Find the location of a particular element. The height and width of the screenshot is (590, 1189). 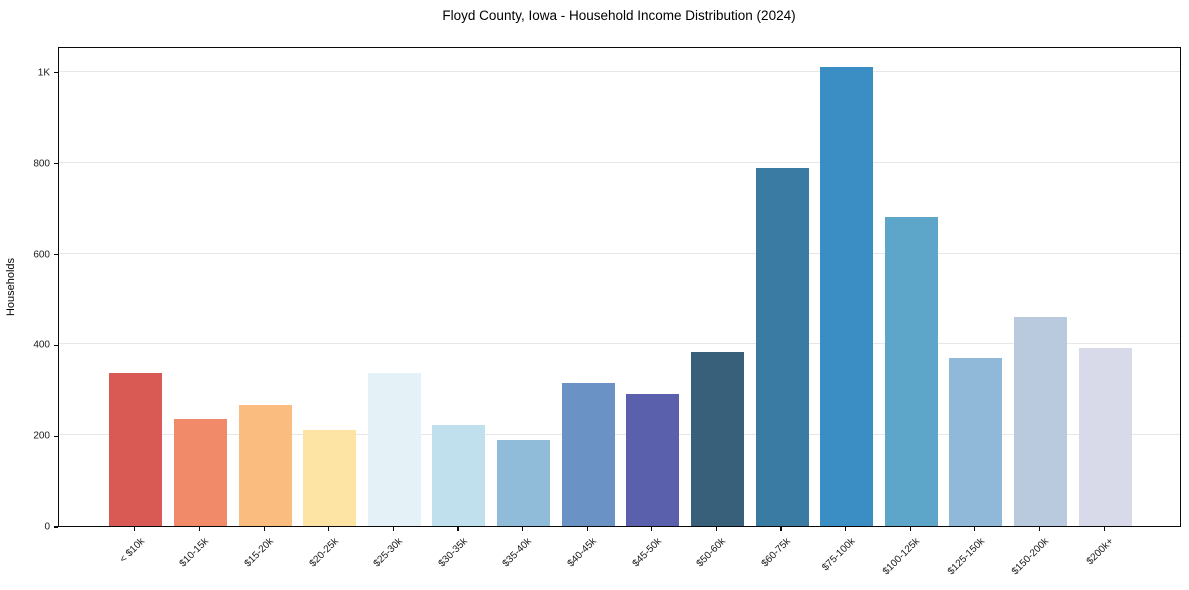

x-tick-label-$50-60k: $50-60k is located at coordinates (711, 553).